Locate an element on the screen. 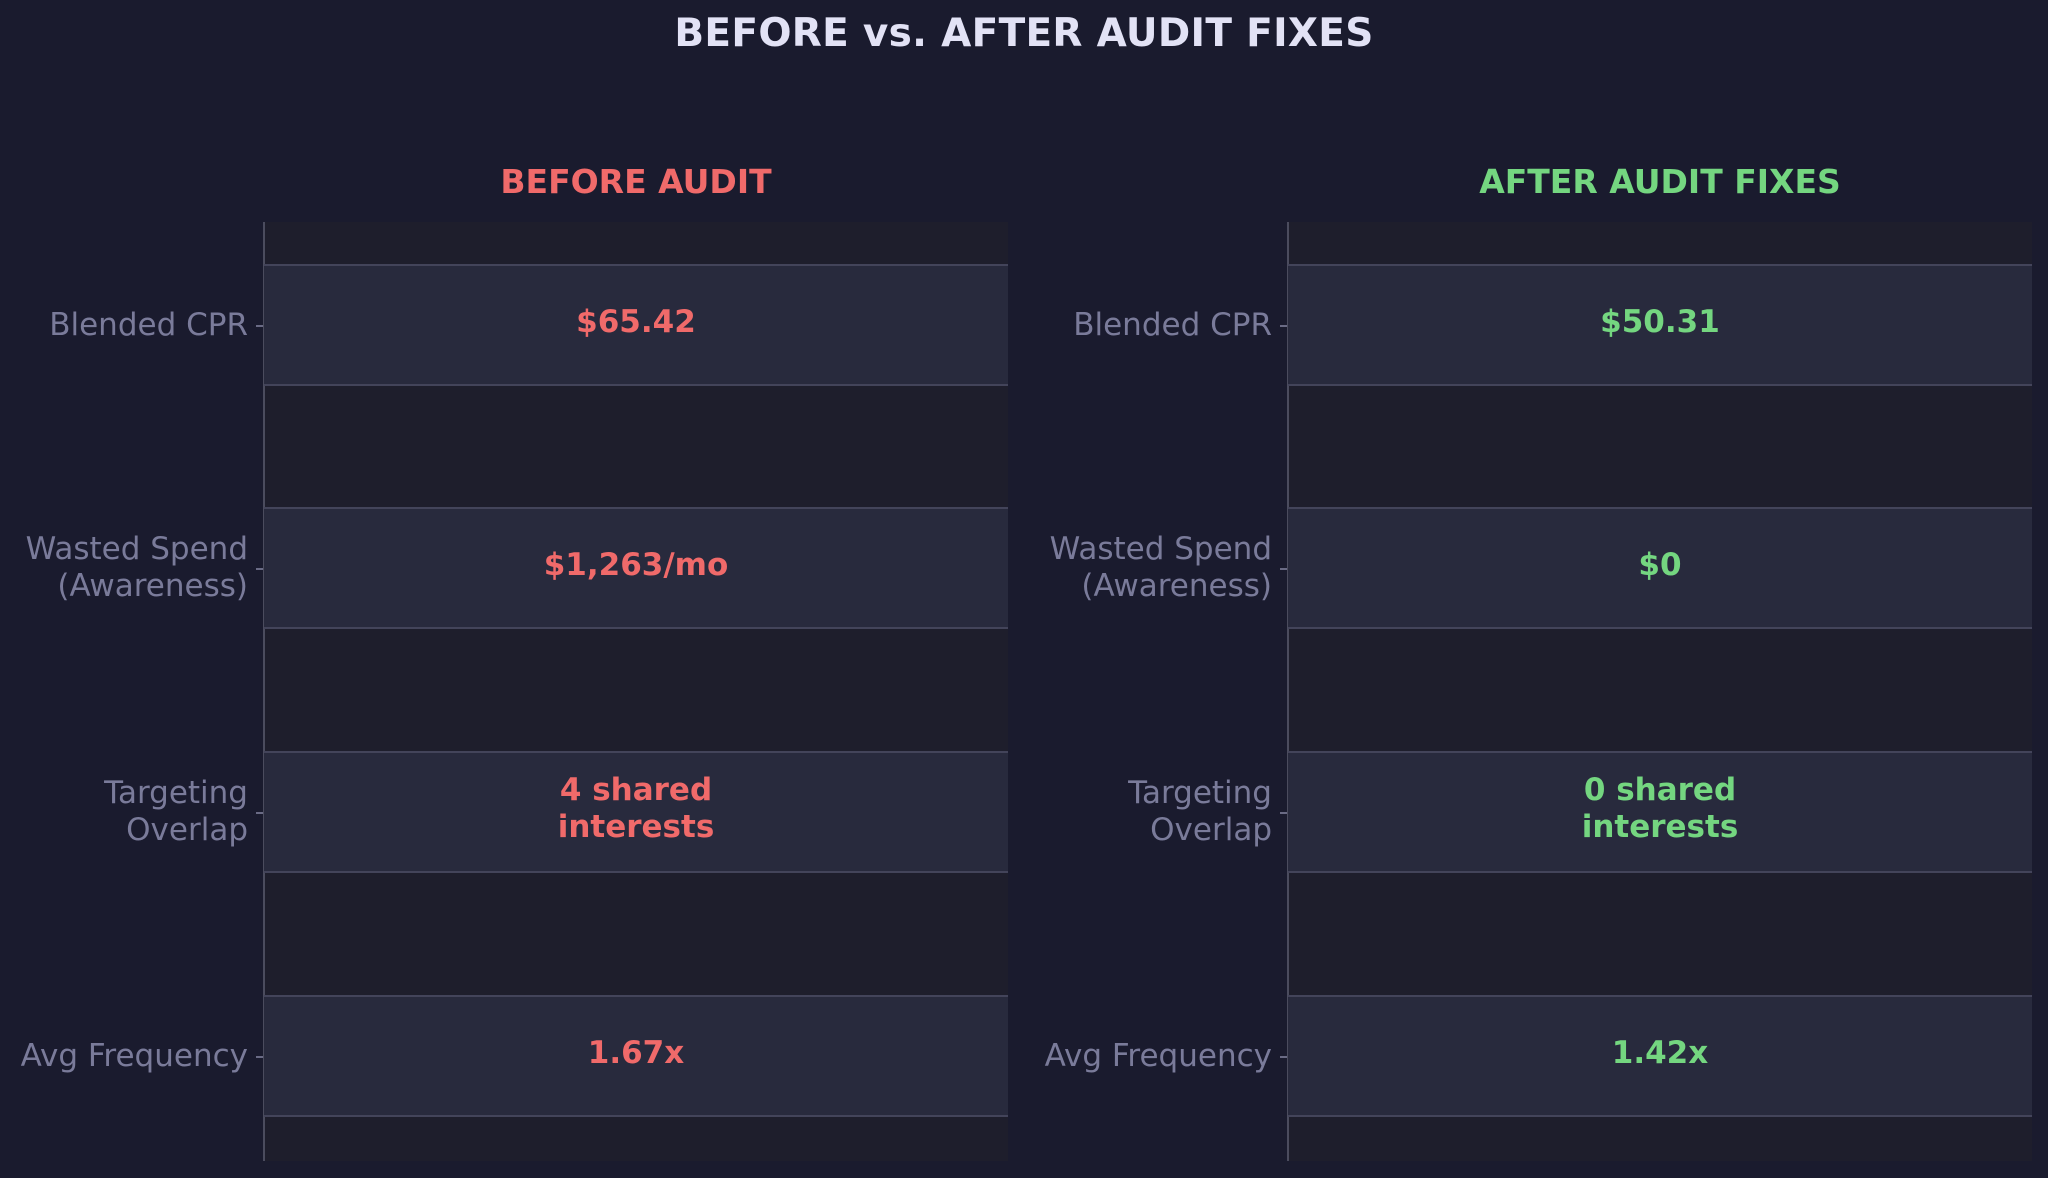 This screenshot has width=2048, height=1178. panel-title-after: AFTER AUDIT FIXES is located at coordinates (1660, 181).